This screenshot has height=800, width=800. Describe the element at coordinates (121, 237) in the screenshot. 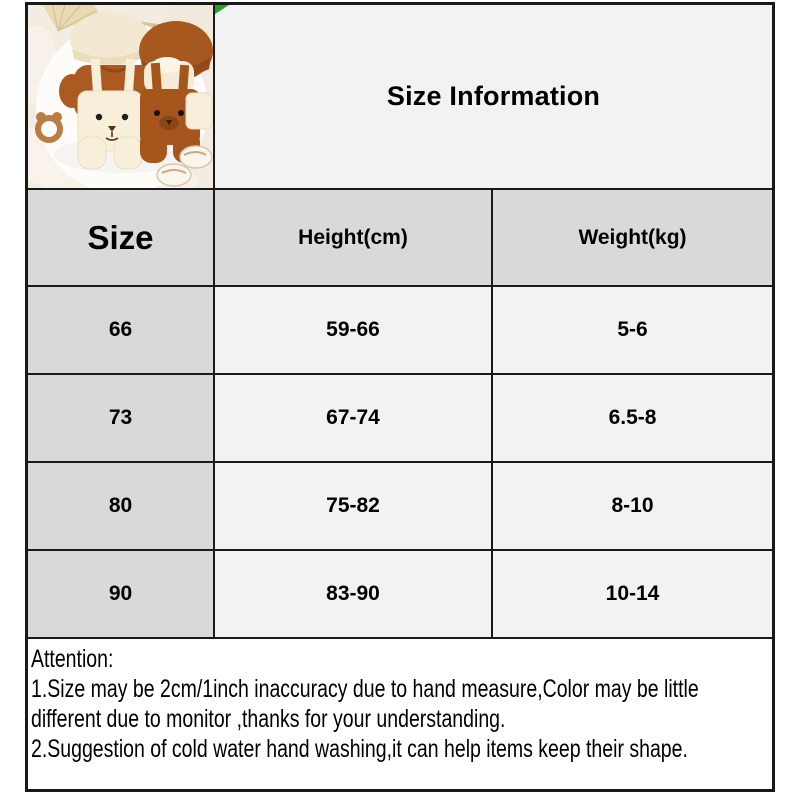

I see `header-size: Size` at that location.